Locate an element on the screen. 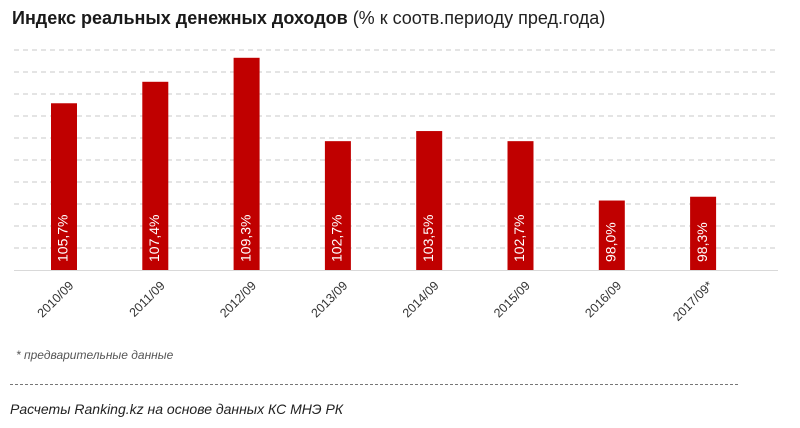 Image resolution: width=800 pixels, height=428 pixels. x-tick-label: 2010/09 is located at coordinates (56, 300).